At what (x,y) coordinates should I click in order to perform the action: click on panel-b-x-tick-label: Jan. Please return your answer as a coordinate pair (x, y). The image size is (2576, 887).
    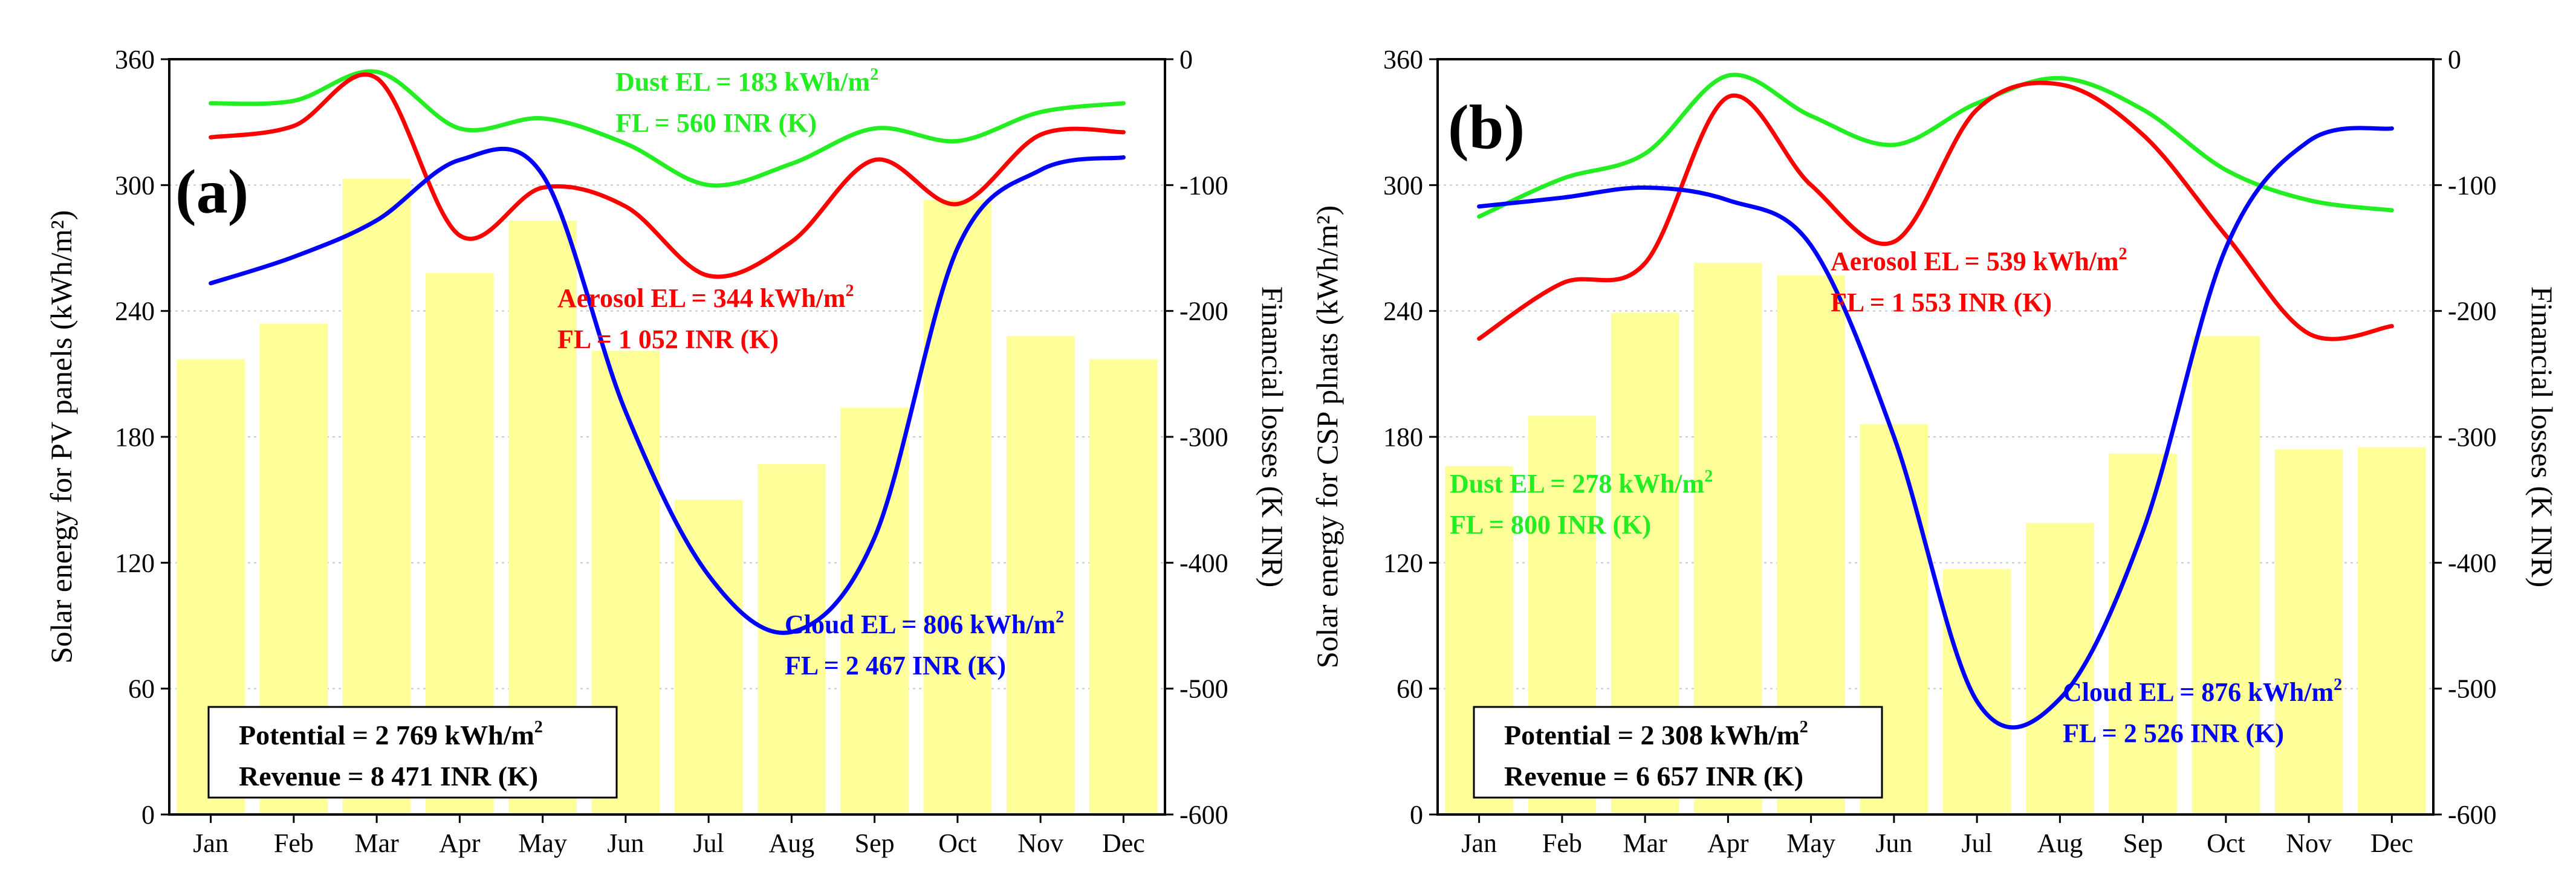
    Looking at the image, I should click on (1479, 843).